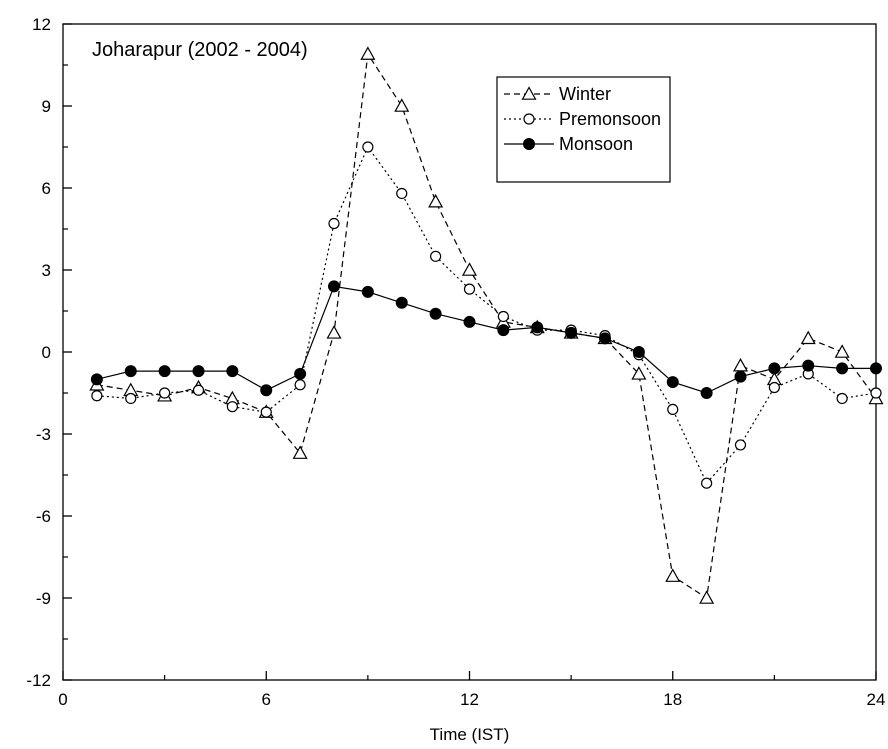  I want to click on chart-title: Joharapur (2002 - 2004), so click(200, 50).